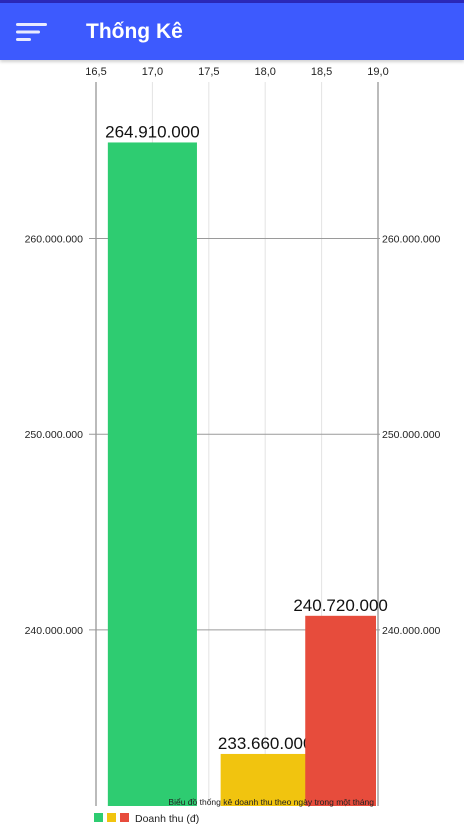  What do you see at coordinates (167, 819) in the screenshot?
I see `legend-label: Doanh thu (đ)` at bounding box center [167, 819].